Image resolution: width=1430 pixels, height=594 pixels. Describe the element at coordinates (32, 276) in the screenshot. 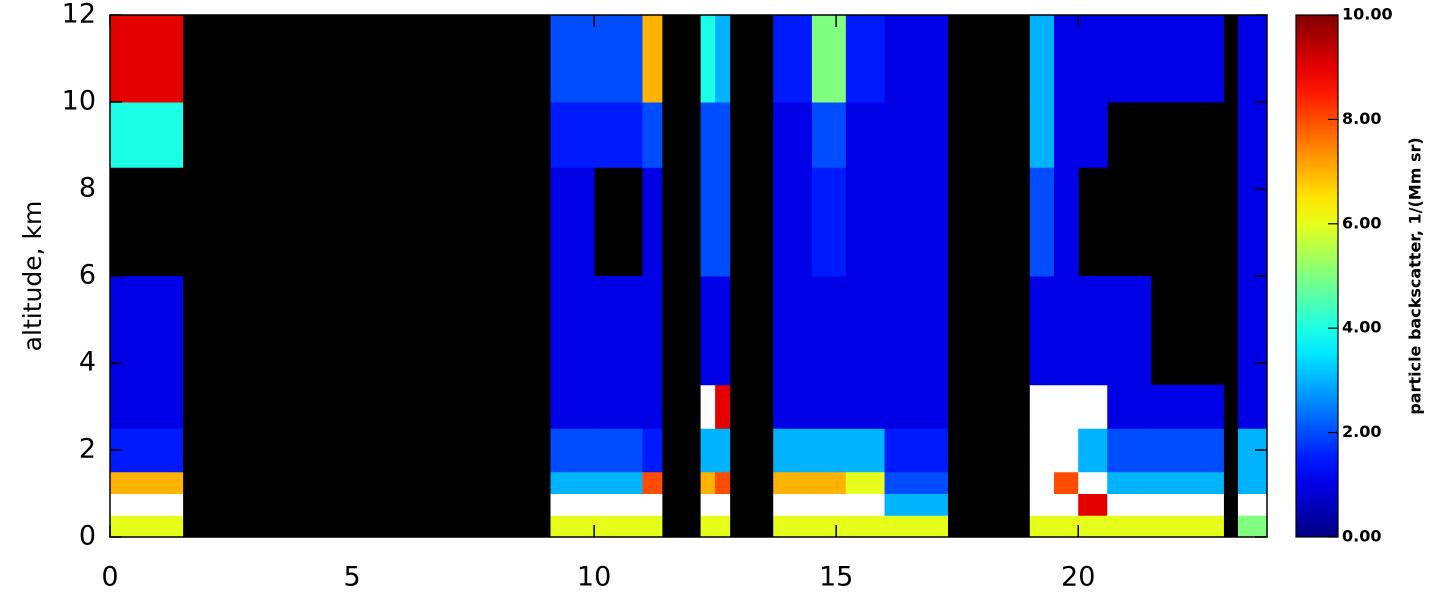

I see `y-axis-label: altitude, km` at that location.